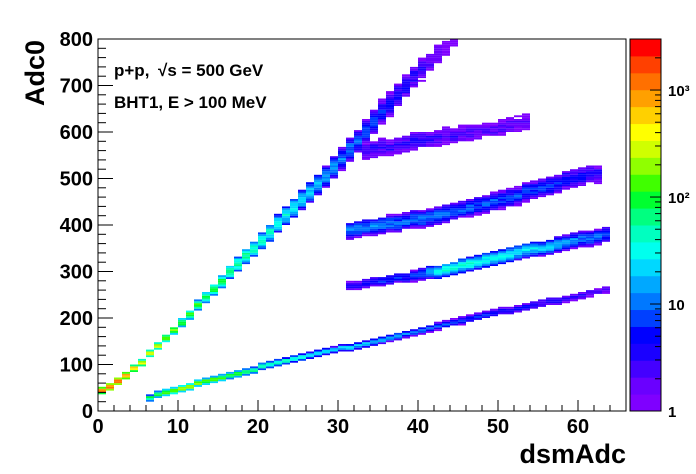 Image resolution: width=696 pixels, height=474 pixels. Describe the element at coordinates (35, 73) in the screenshot. I see `y-axis-title: Adc0` at that location.